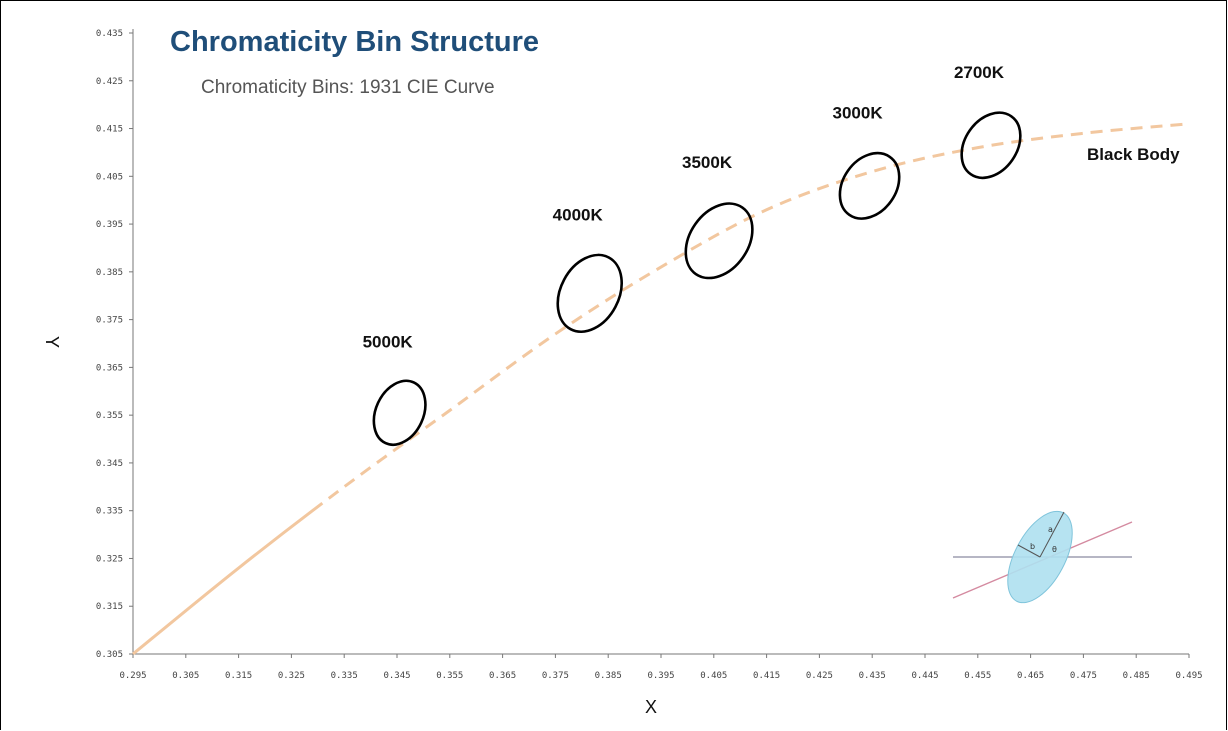  What do you see at coordinates (399, 412) in the screenshot?
I see `bin-ellipse-5000k` at bounding box center [399, 412].